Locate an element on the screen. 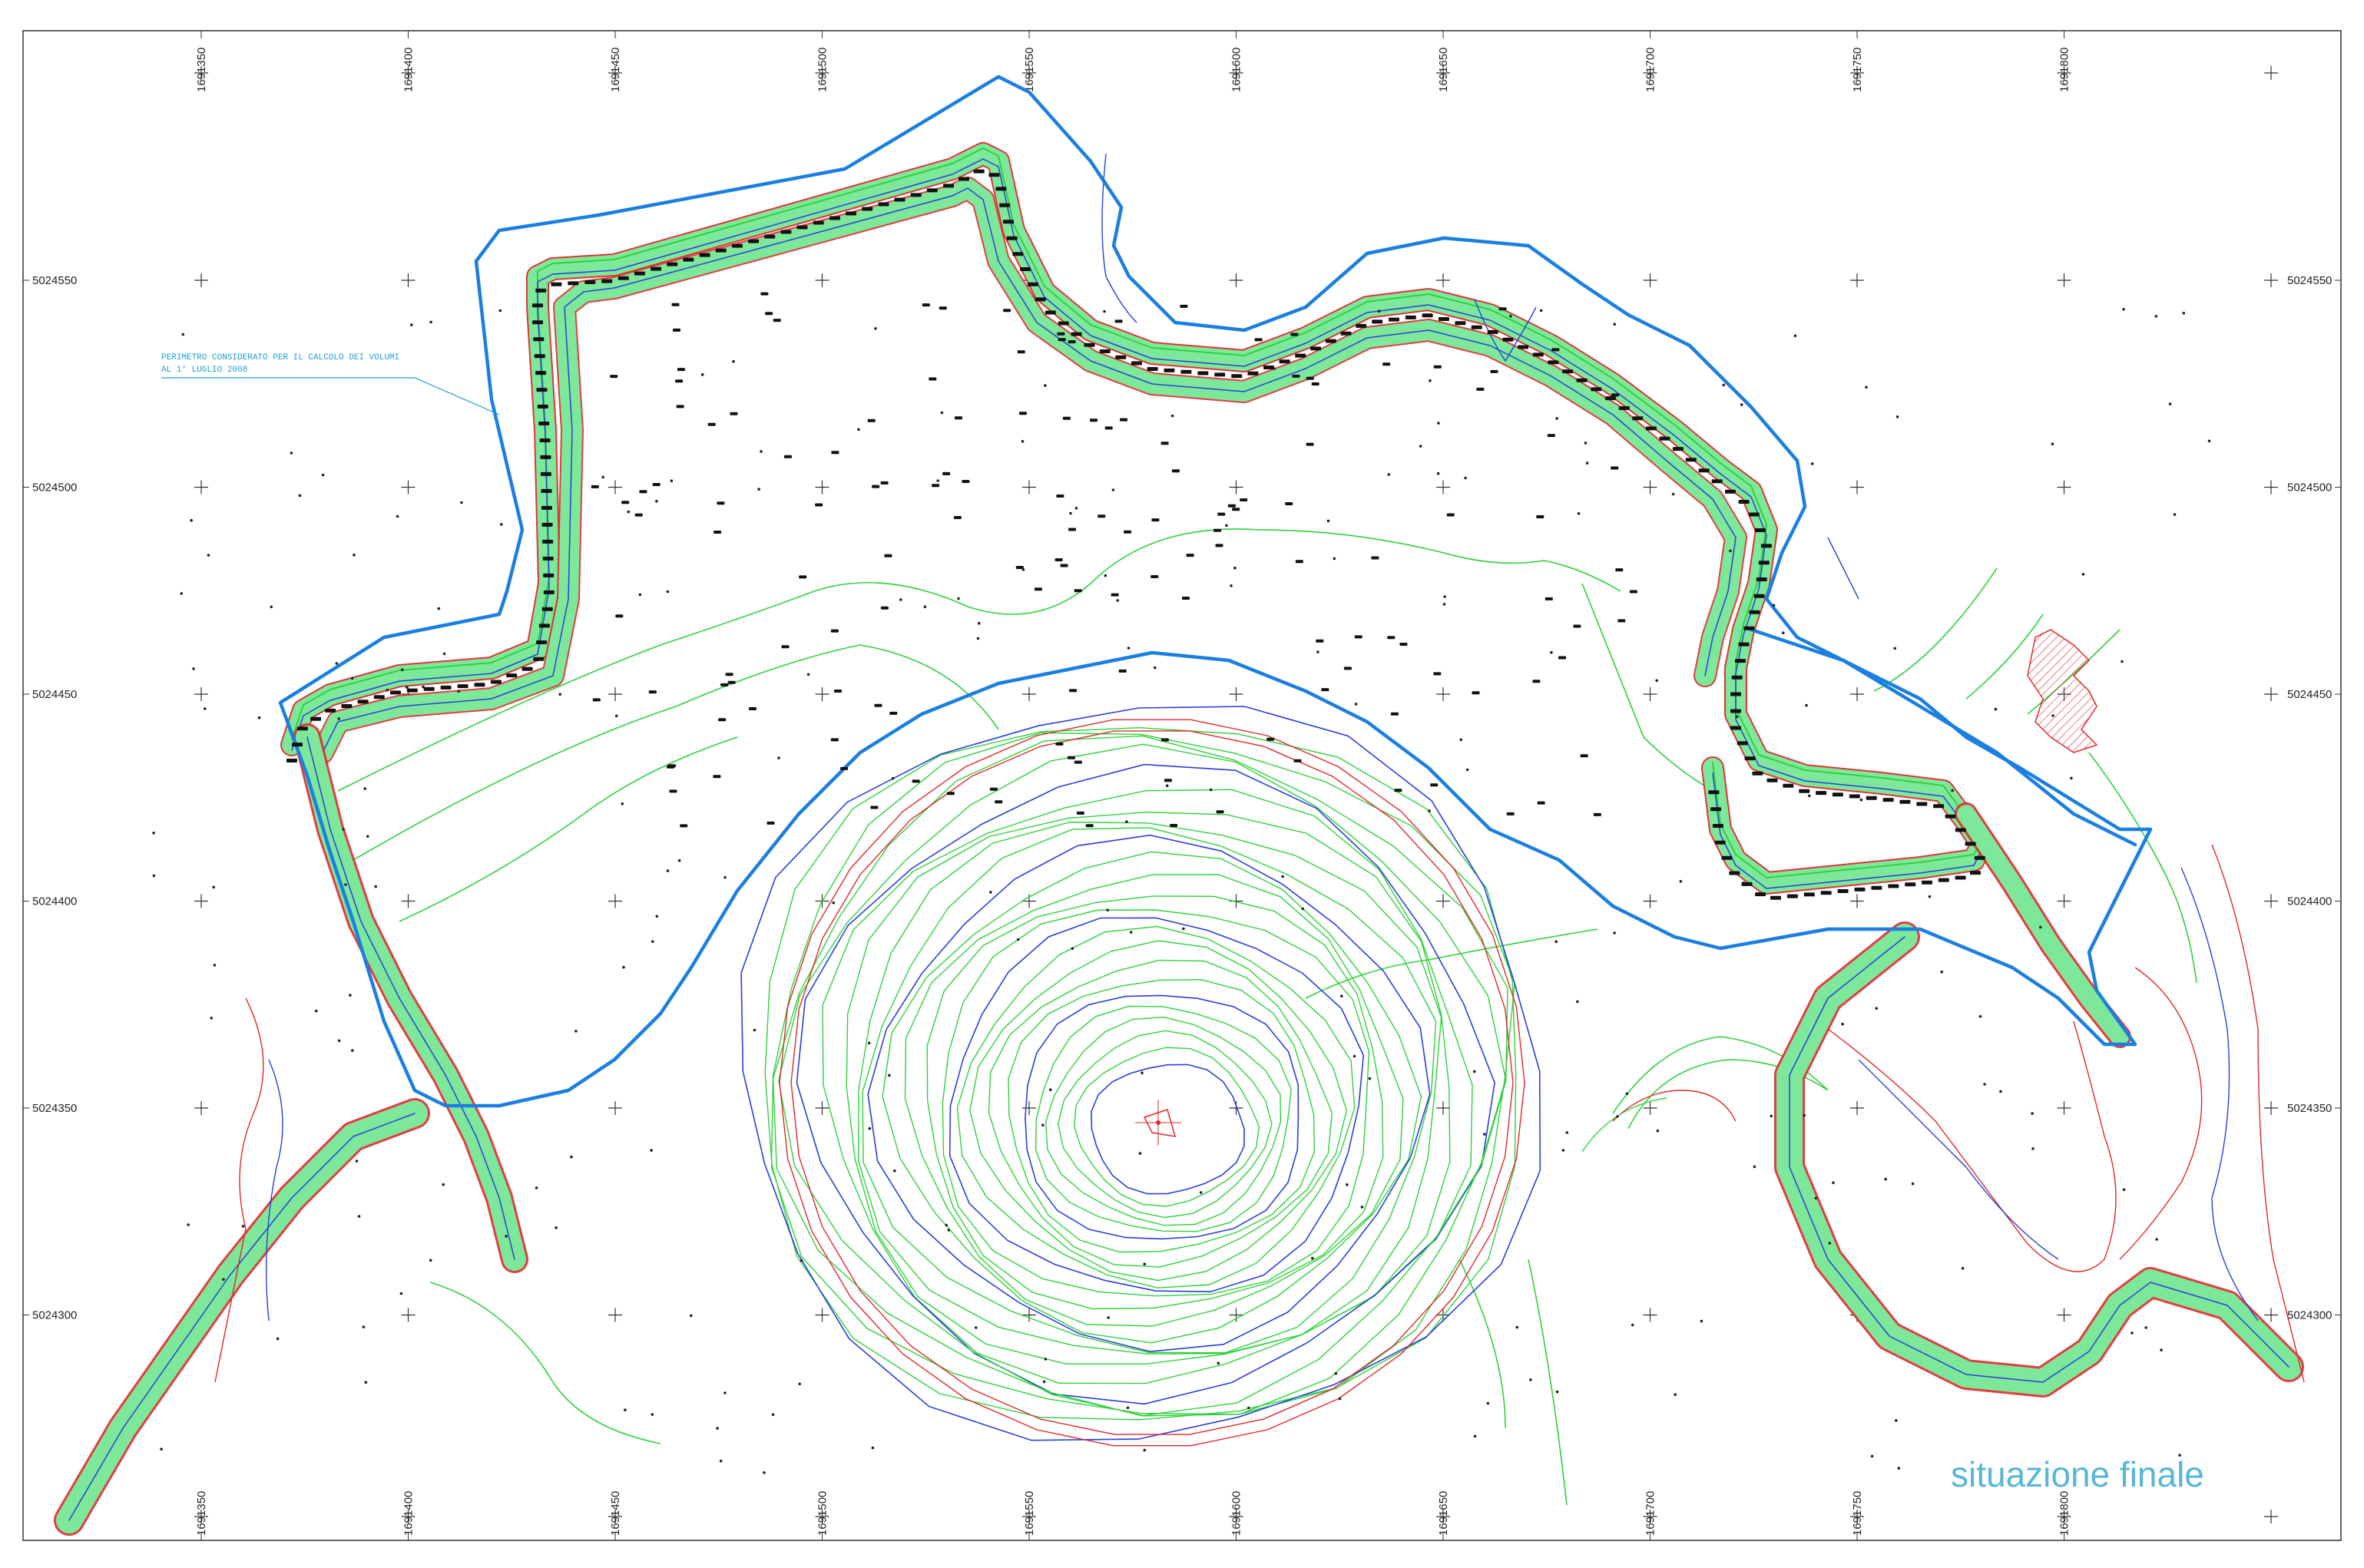 The image size is (2364, 1568). x-tick-label-top: 1691450 is located at coordinates (615, 70).